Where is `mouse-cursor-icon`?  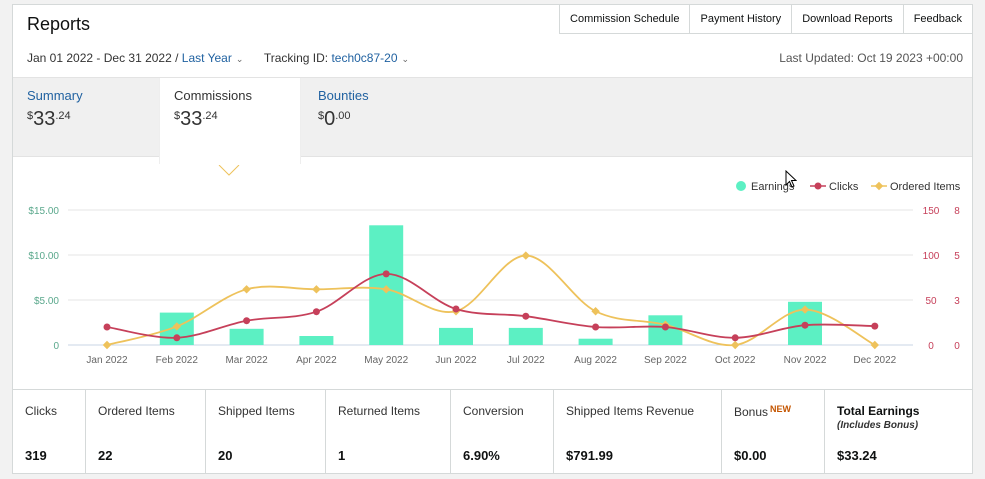 mouse-cursor-icon is located at coordinates (791, 179).